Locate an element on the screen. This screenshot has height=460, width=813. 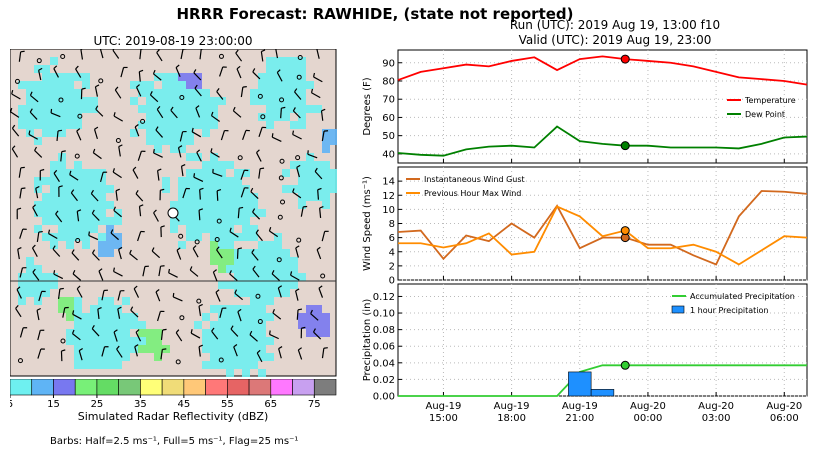
y-tick-label: 50 is located at coordinates (388, 136).